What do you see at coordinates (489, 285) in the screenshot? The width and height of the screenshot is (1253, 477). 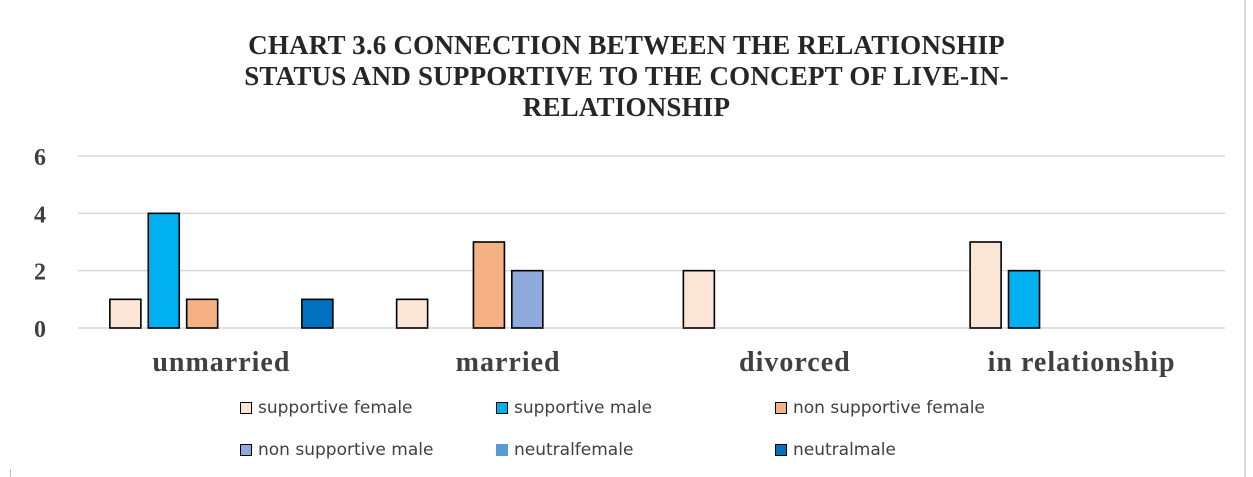 I see `bar-married-non-supportive-female` at bounding box center [489, 285].